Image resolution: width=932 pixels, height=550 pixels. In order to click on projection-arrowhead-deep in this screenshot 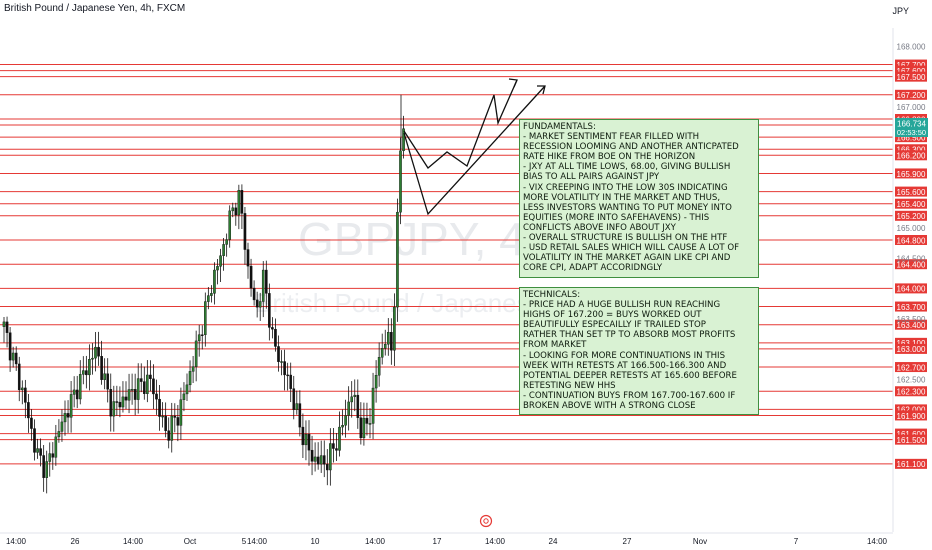, I will do `click(541, 90)`.